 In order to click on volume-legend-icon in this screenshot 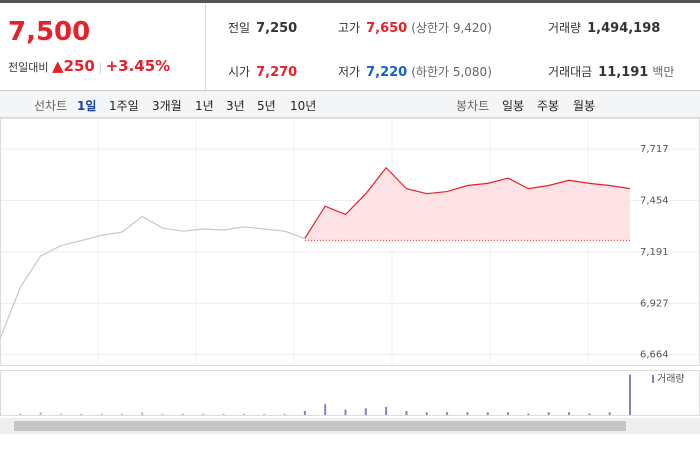, I will do `click(653, 379)`.